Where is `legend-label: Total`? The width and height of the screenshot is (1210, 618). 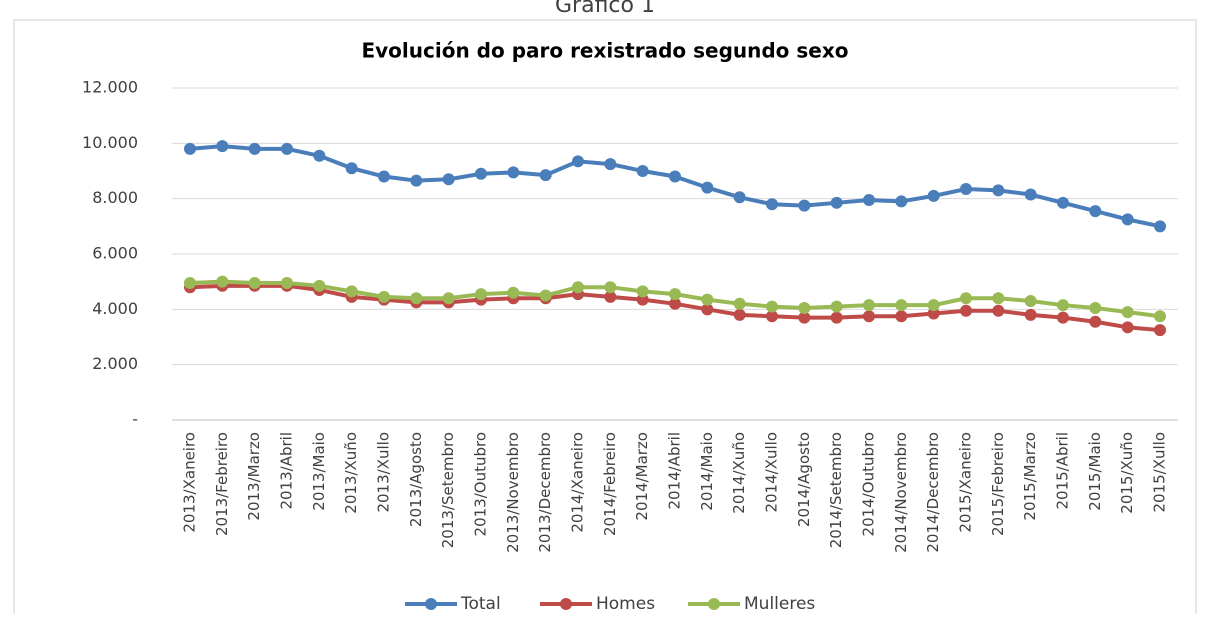
legend-label: Total is located at coordinates (480, 604).